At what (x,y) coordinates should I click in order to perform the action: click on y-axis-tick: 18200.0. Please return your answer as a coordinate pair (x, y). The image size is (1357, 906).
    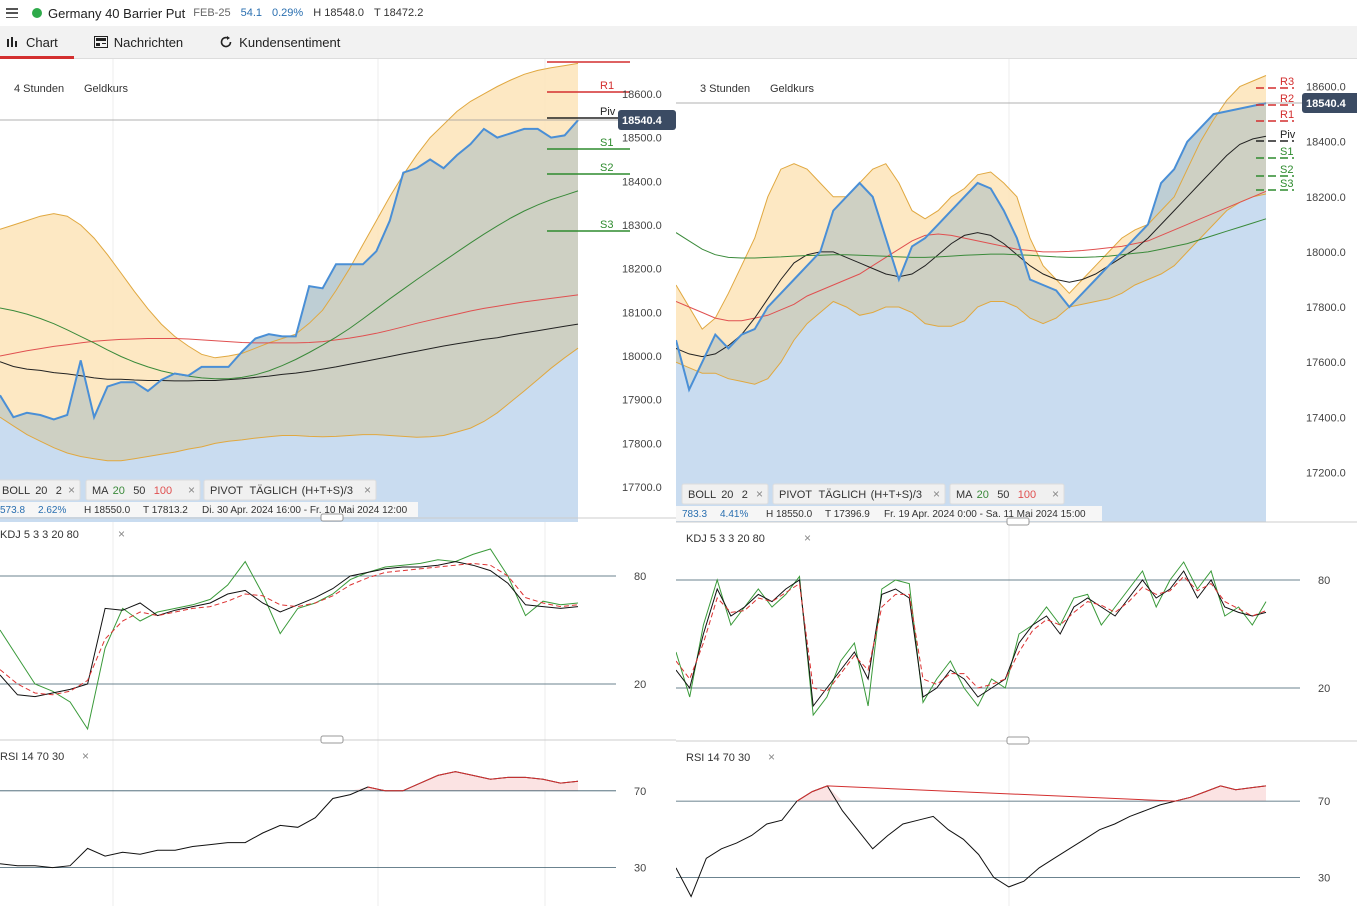
    Looking at the image, I should click on (642, 270).